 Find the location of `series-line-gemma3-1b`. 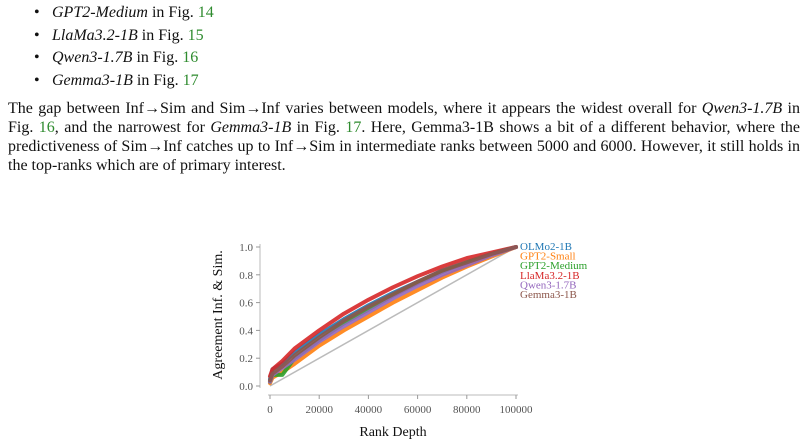

series-line-gemma3-1b is located at coordinates (393, 314).